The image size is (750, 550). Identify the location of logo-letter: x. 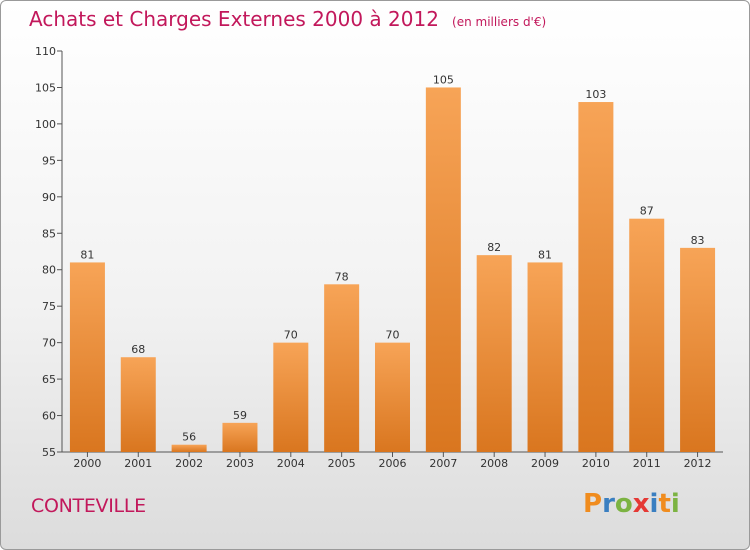
(641, 504).